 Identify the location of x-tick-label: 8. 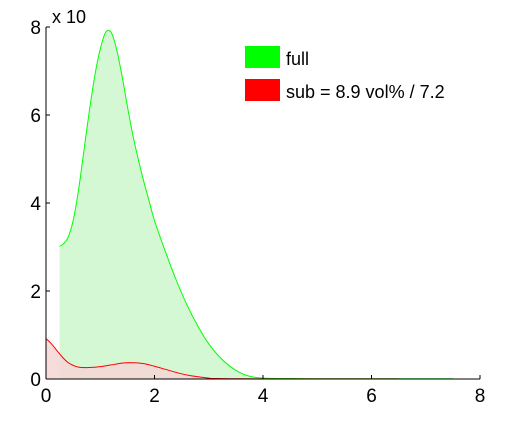
(480, 396).